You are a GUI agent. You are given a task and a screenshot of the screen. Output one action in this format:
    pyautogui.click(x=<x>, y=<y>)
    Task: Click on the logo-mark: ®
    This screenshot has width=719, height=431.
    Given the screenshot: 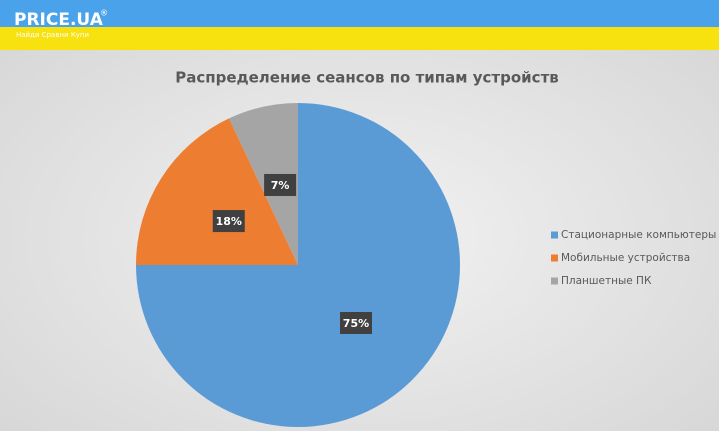 What is the action you would take?
    pyautogui.click(x=104, y=13)
    